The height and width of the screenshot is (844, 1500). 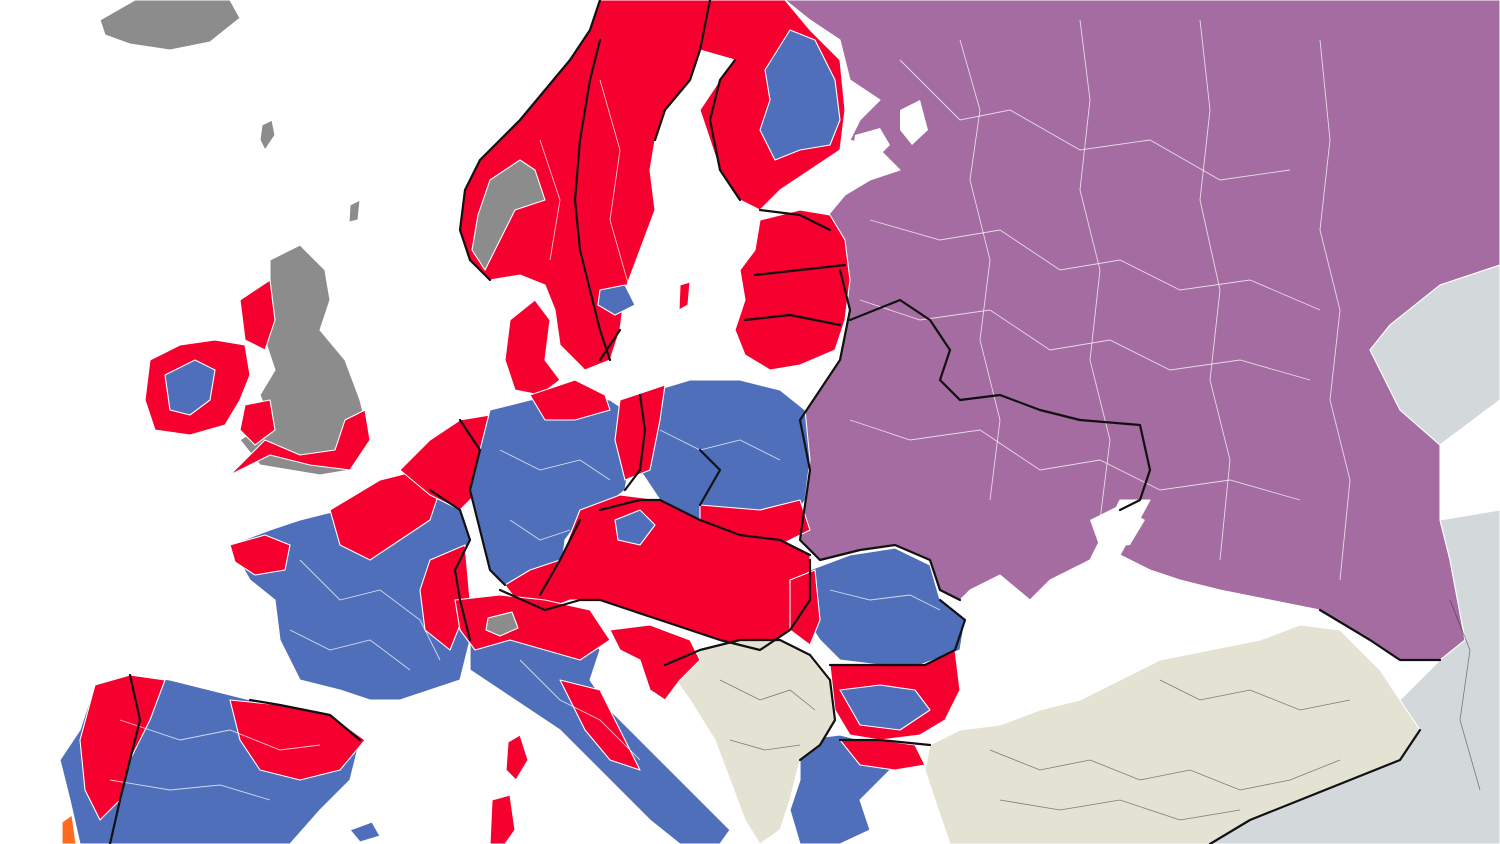 What do you see at coordinates (385, 515) in the screenshot?
I see `france-red-north` at bounding box center [385, 515].